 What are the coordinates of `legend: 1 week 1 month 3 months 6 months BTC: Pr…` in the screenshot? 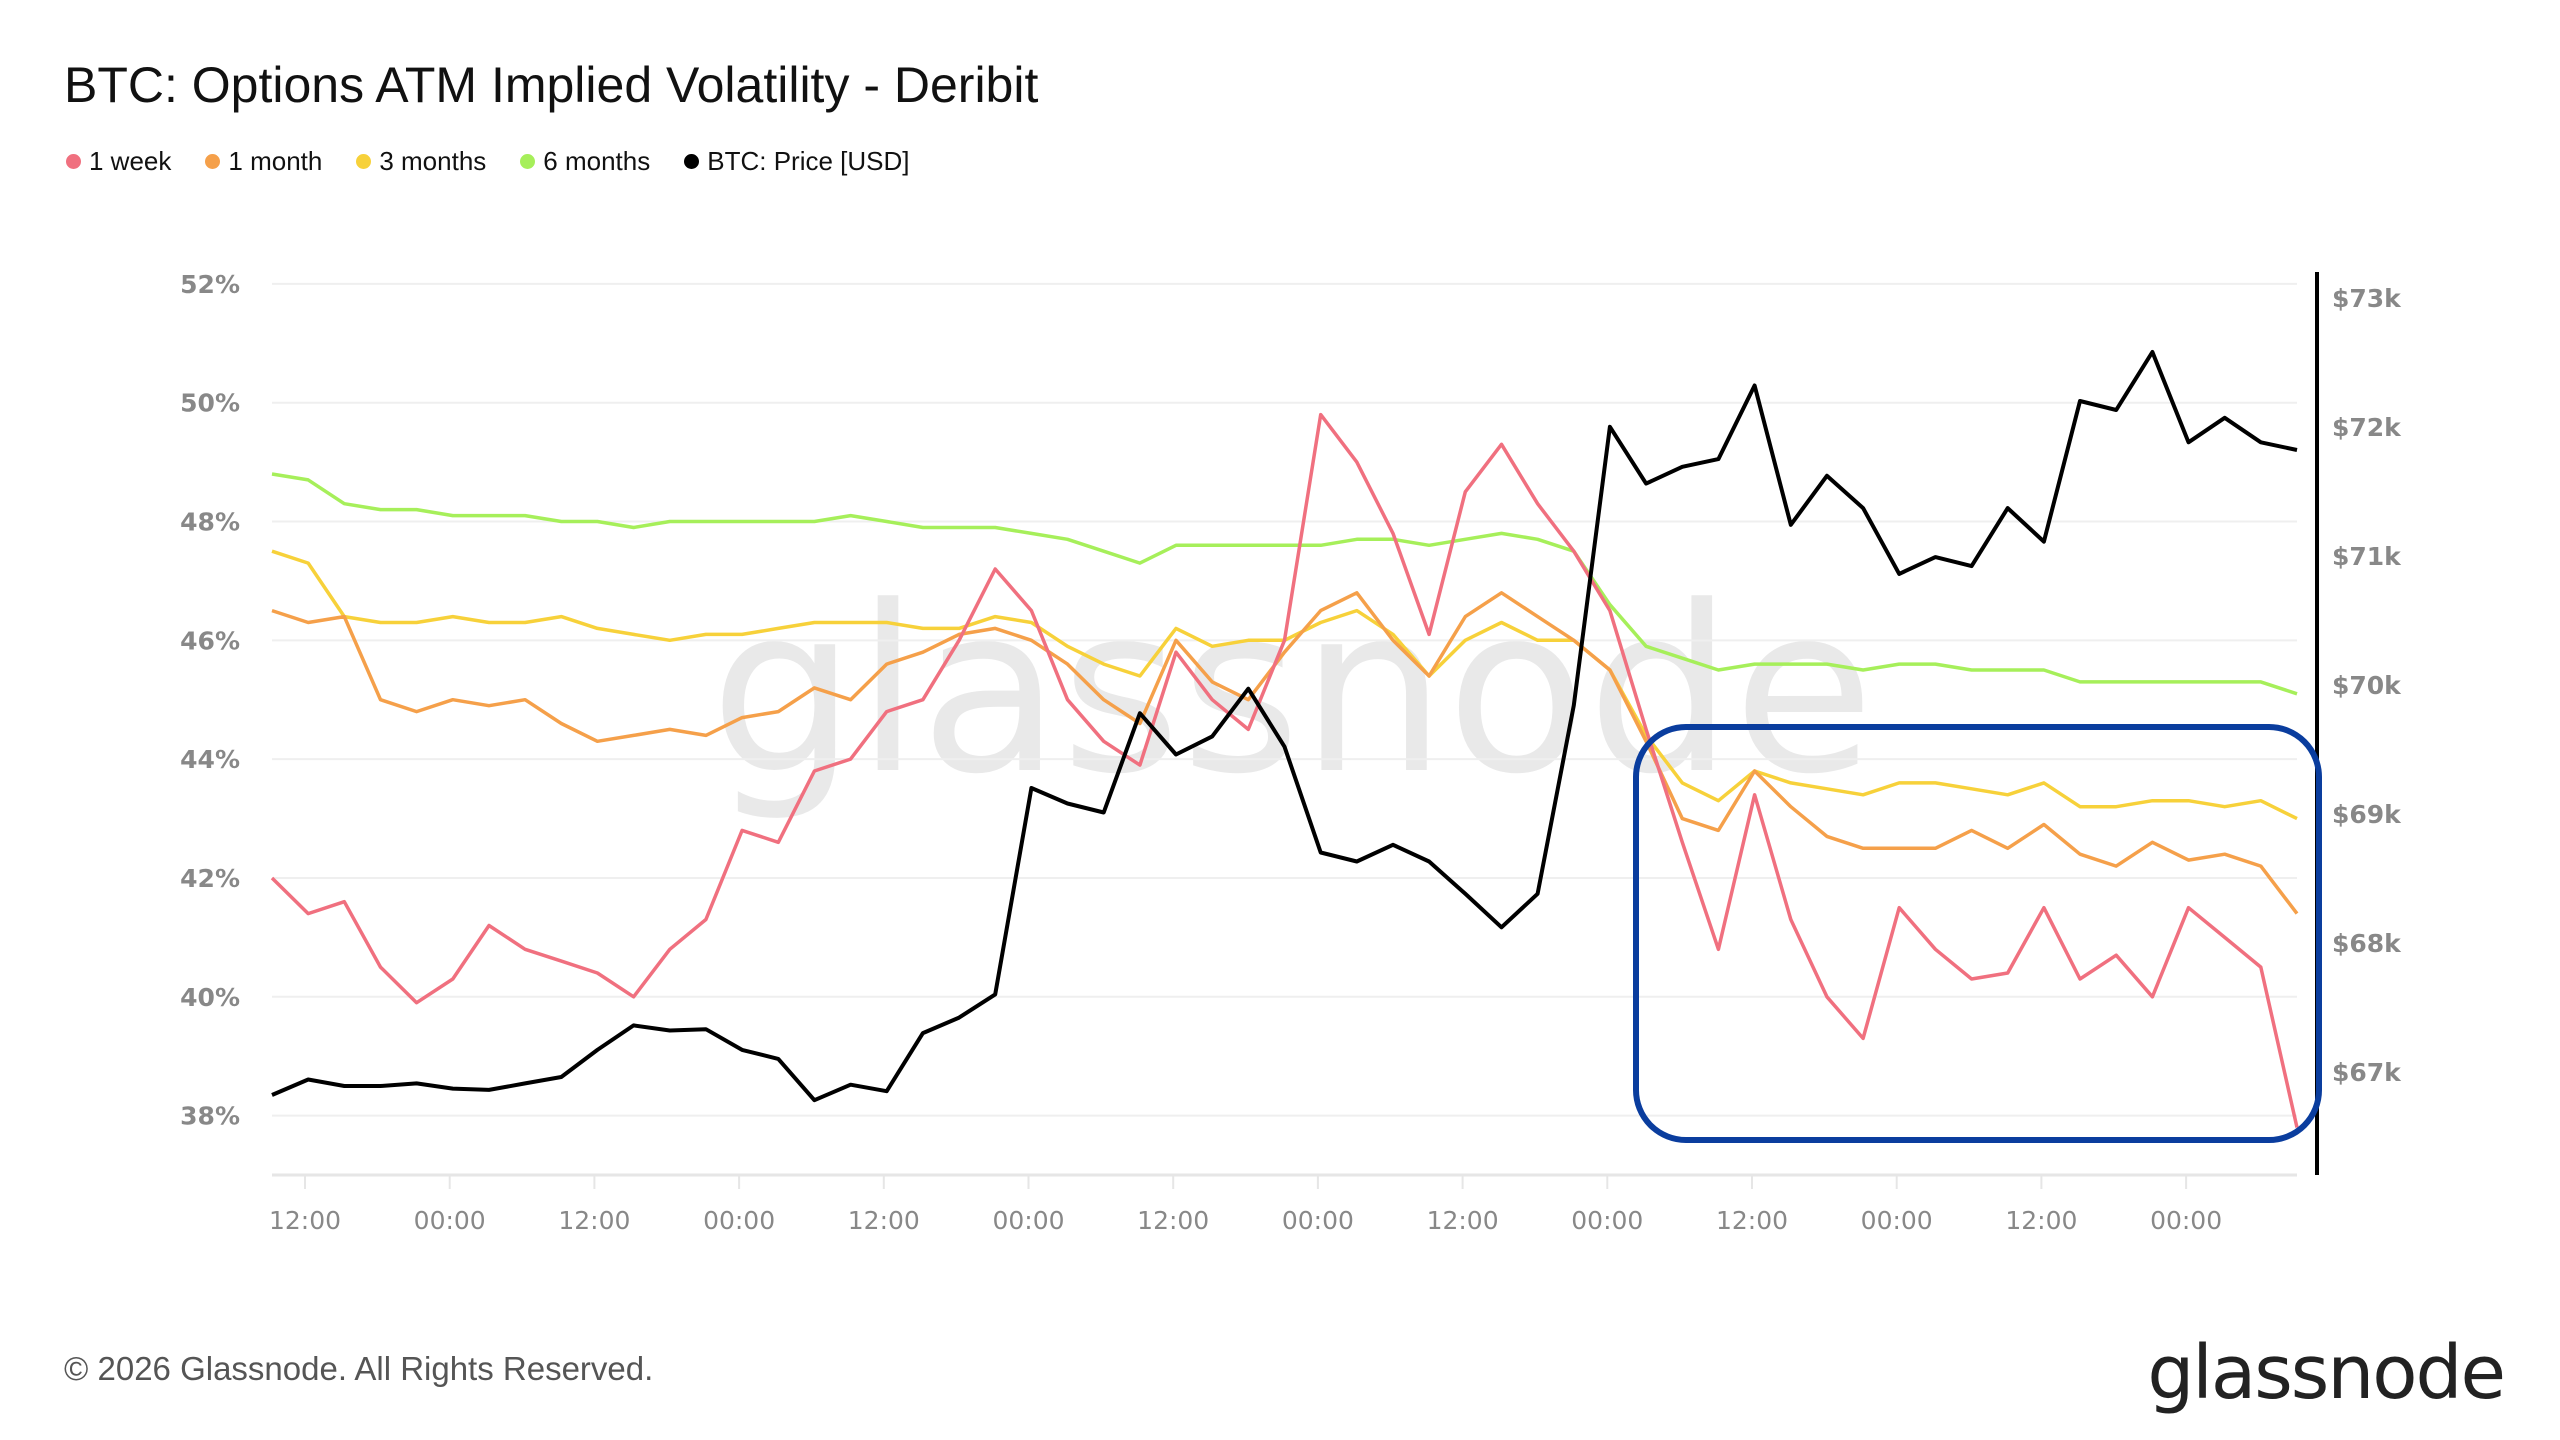 It's located at (488, 161).